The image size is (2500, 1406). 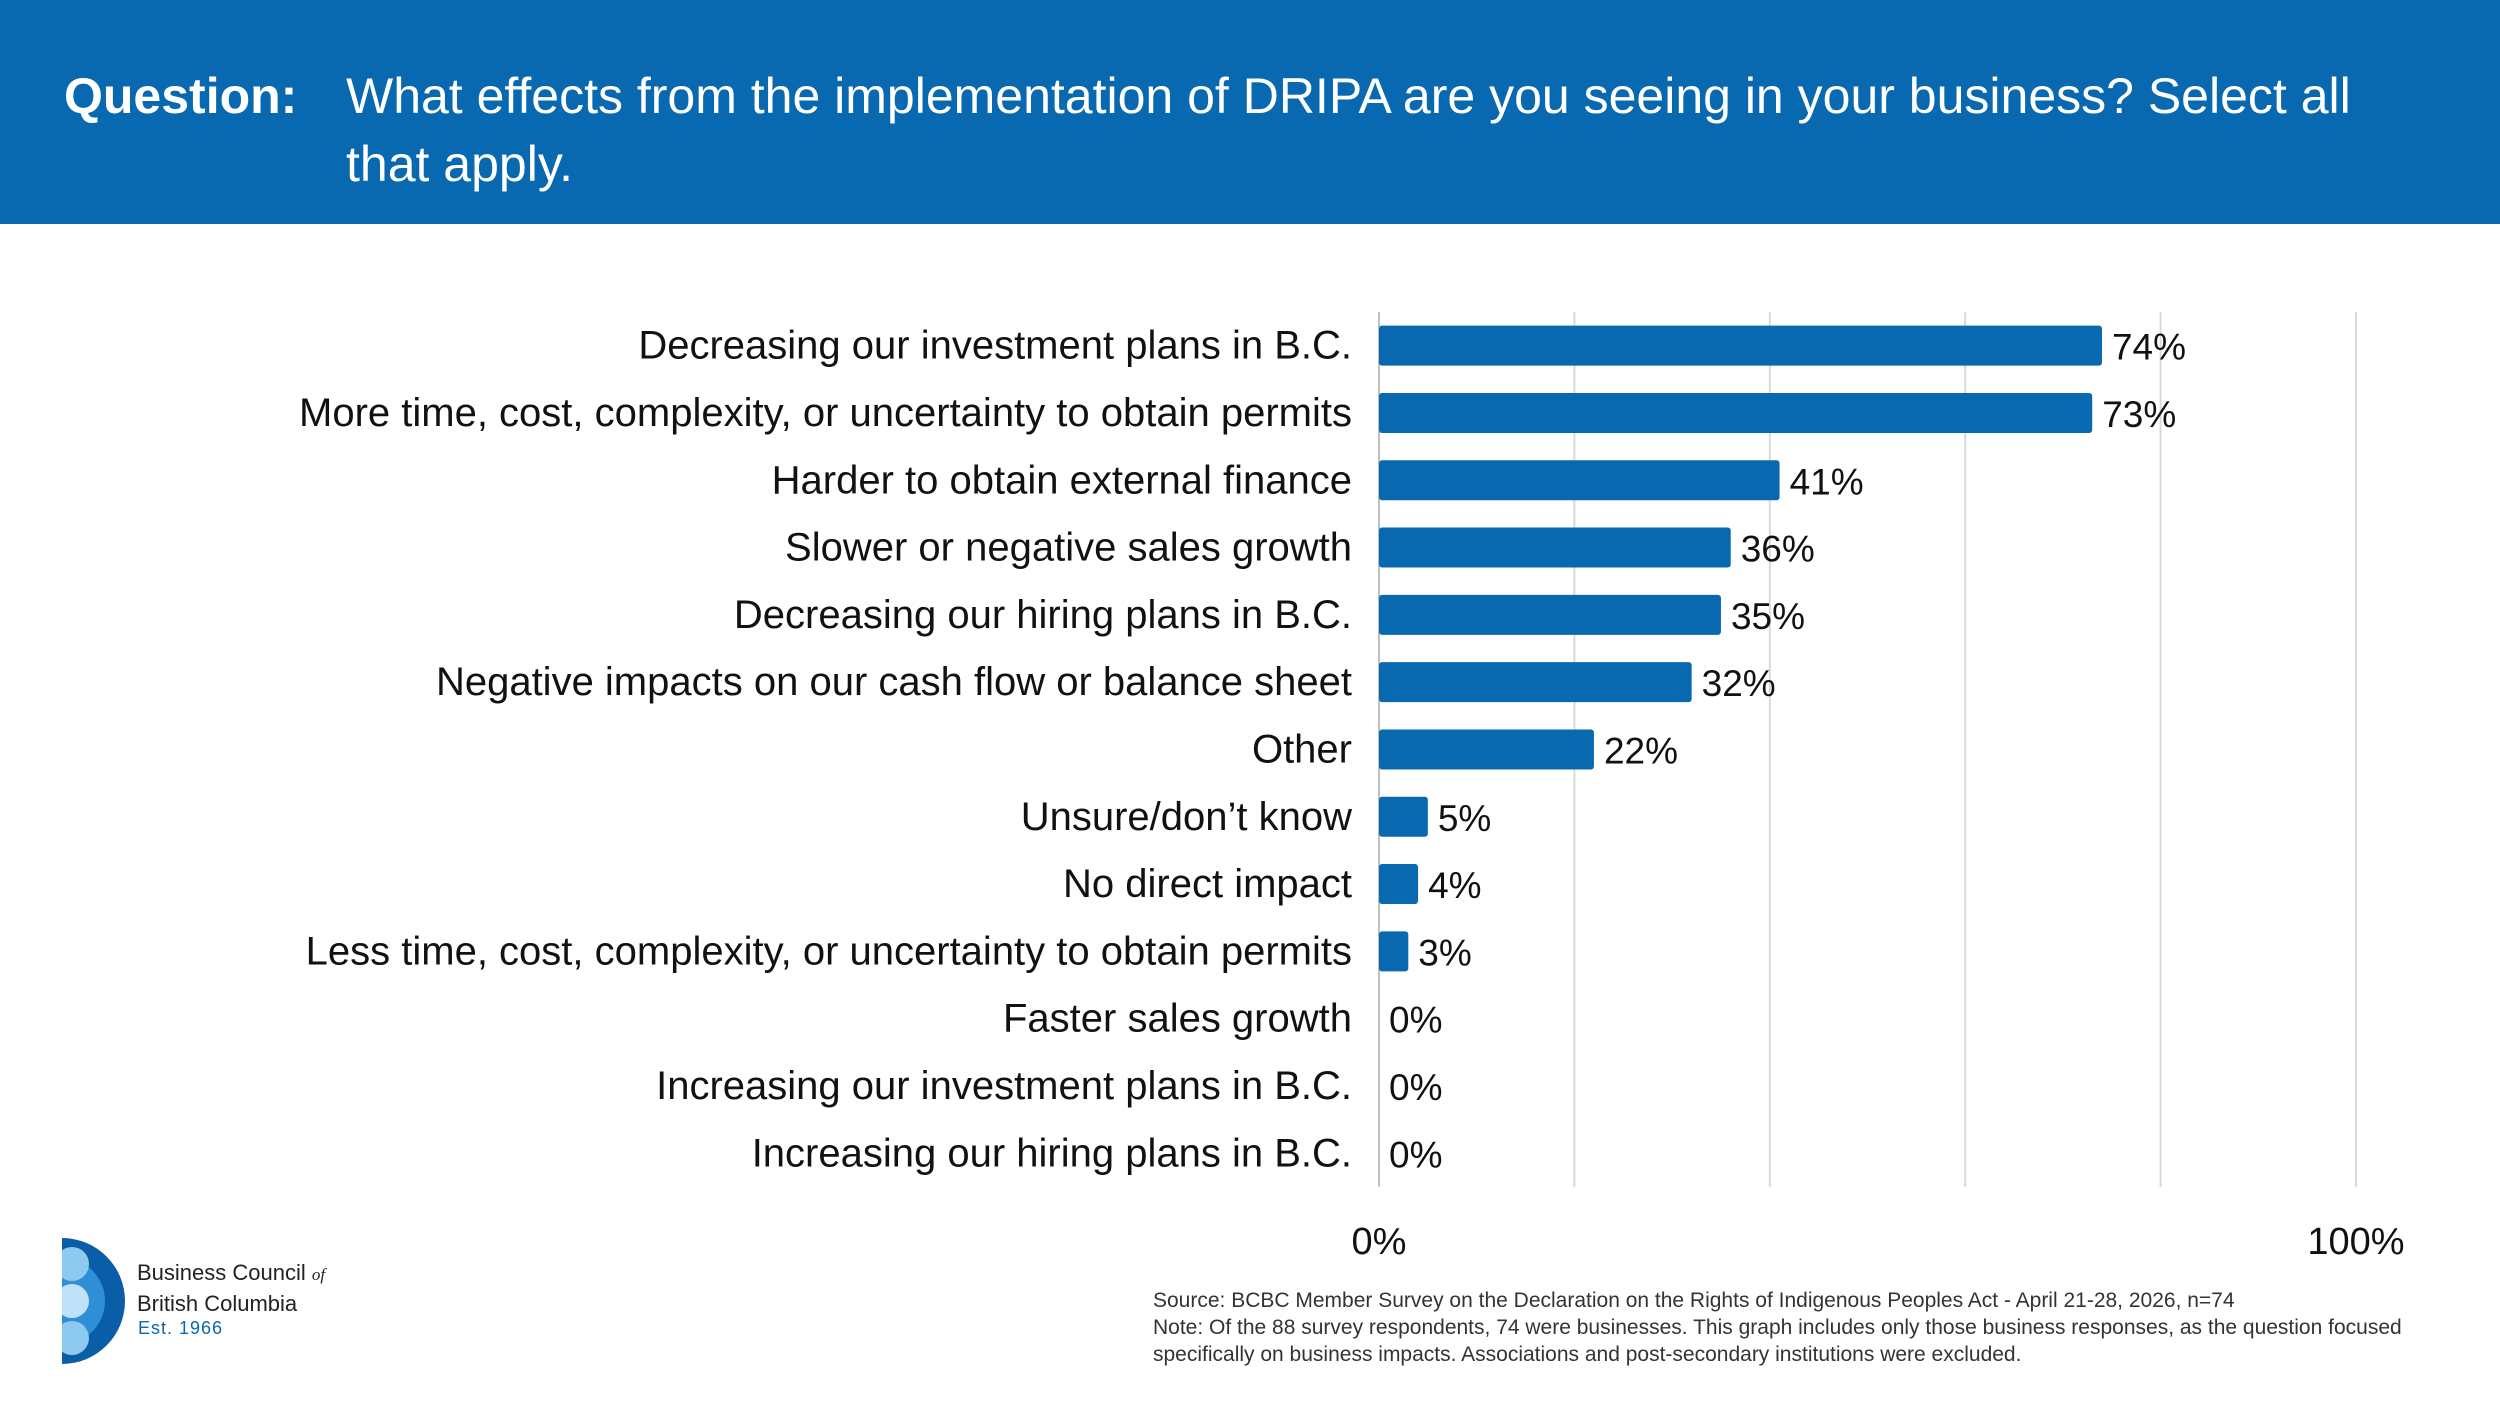 I want to click on logo-line2: British Columbia, so click(x=217, y=1303).